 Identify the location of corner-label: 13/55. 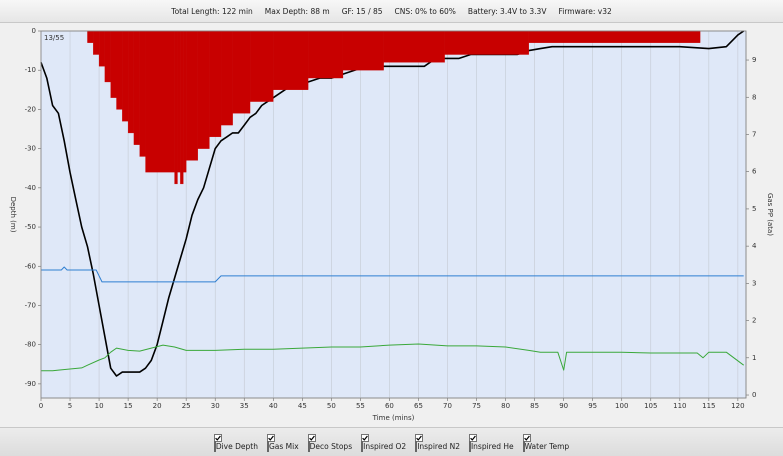
(54, 38).